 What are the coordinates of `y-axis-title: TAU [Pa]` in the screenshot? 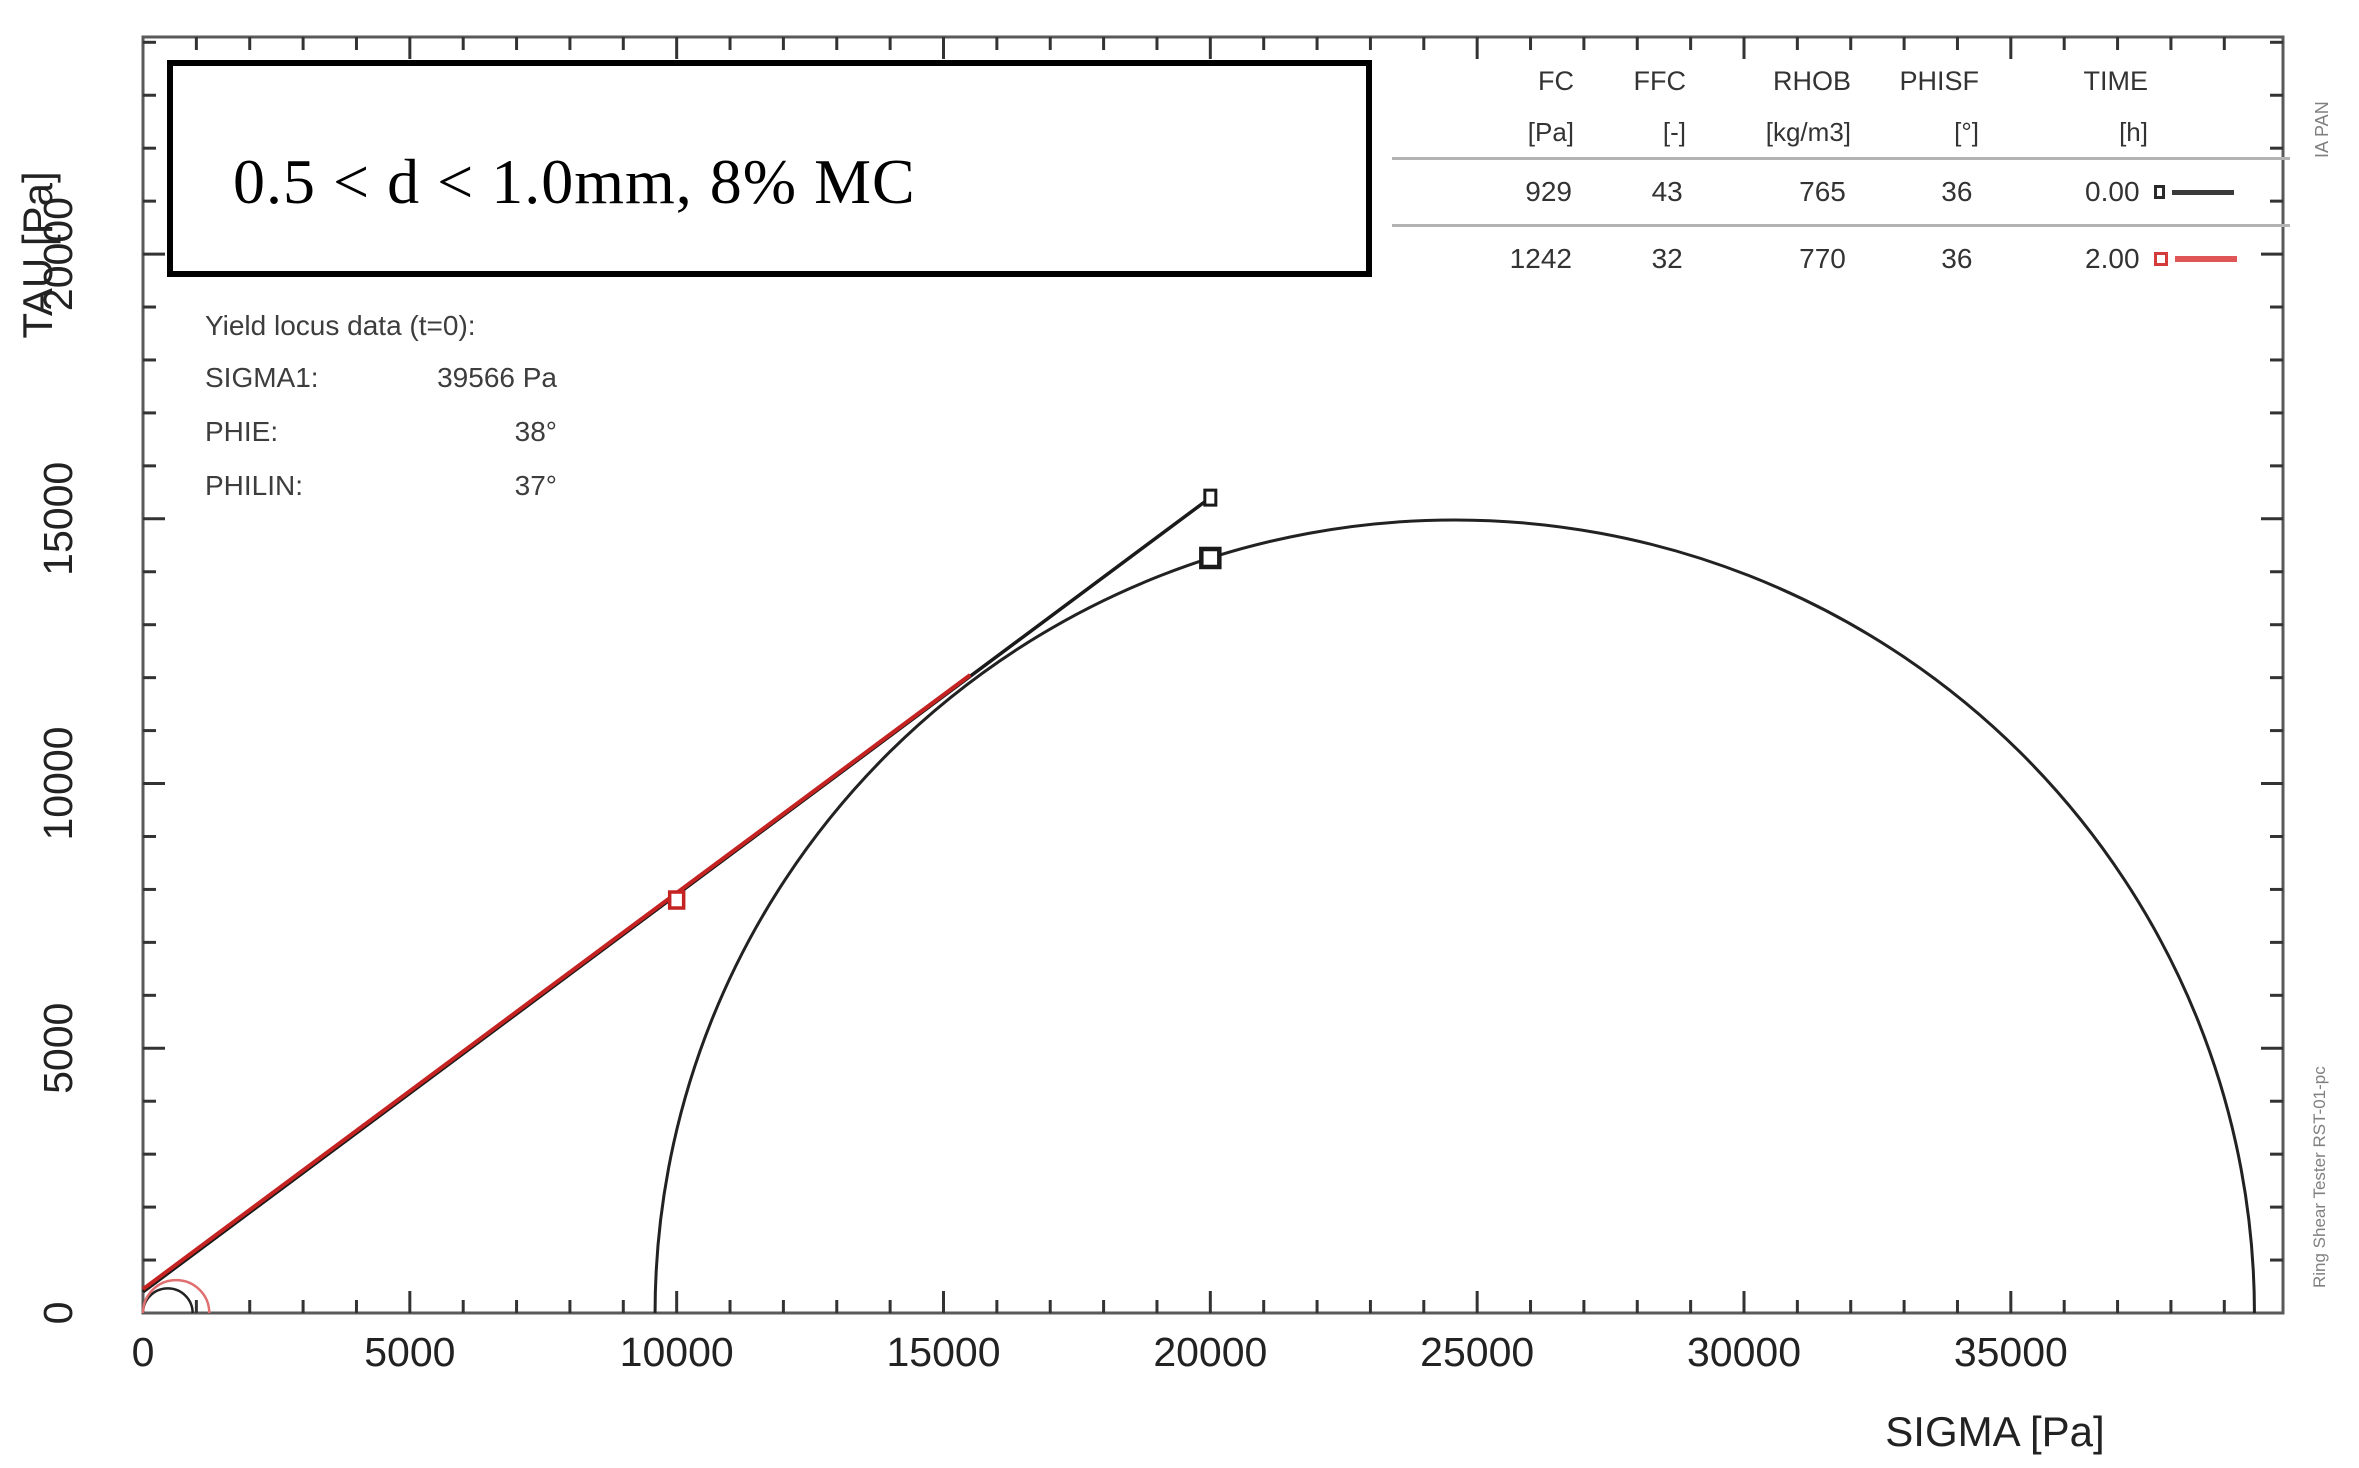 It's located at (37, 254).